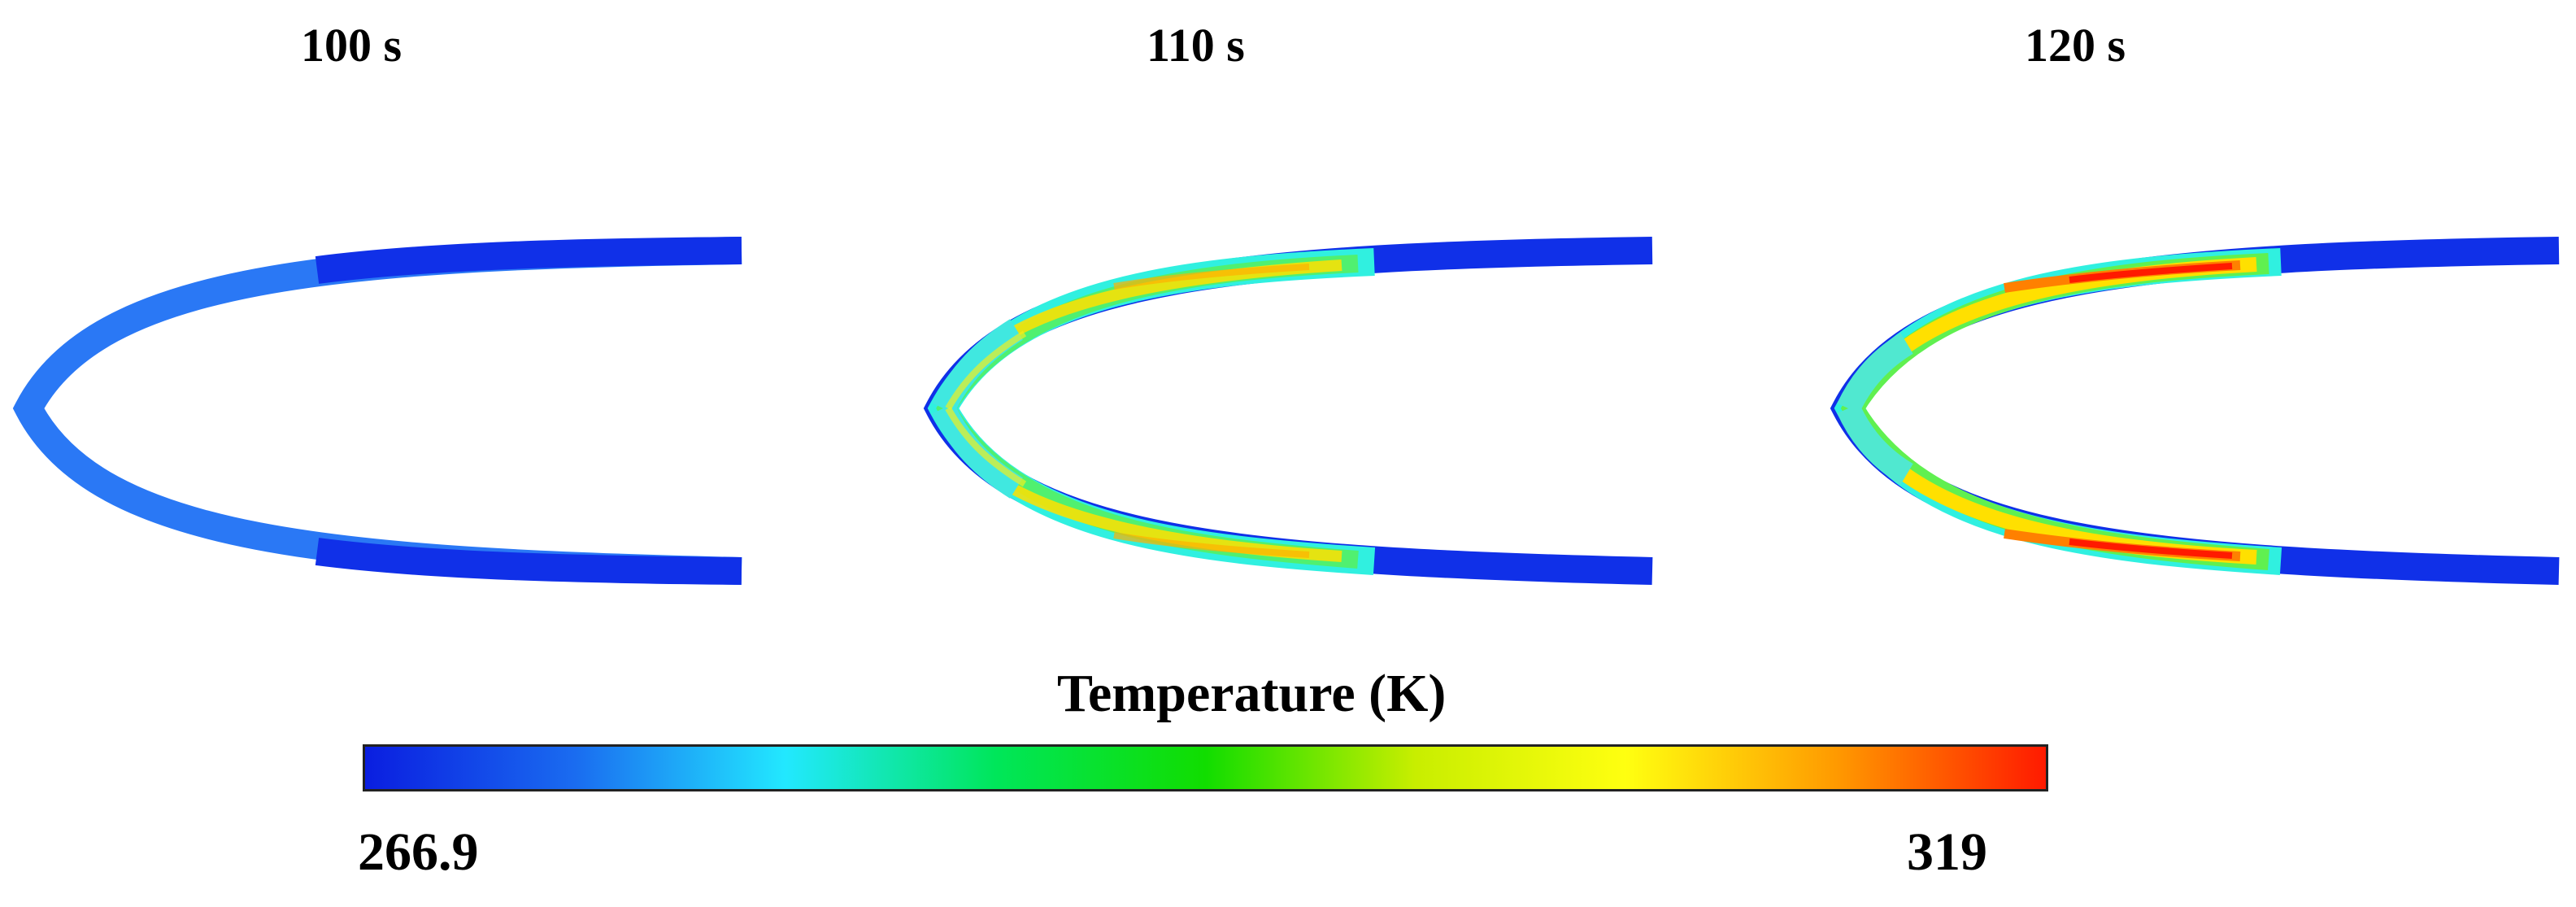  Describe the element at coordinates (377, 411) in the screenshot. I see `temperature-field-100s` at that location.